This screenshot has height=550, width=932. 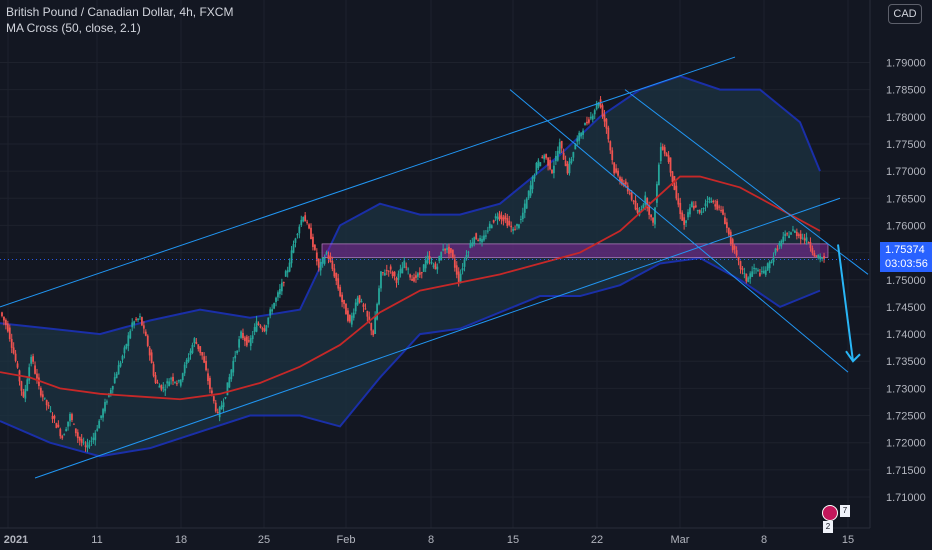 I want to click on events-badge: 72, so click(x=839, y=519).